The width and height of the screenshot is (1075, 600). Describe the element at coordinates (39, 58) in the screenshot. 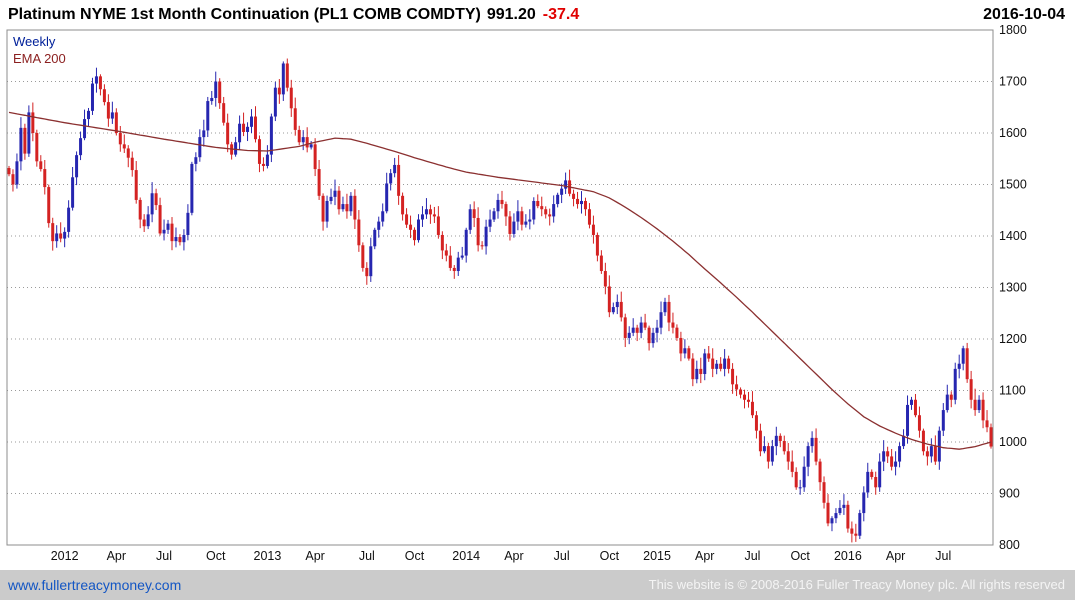

I see `ema-label: EMA 200` at that location.